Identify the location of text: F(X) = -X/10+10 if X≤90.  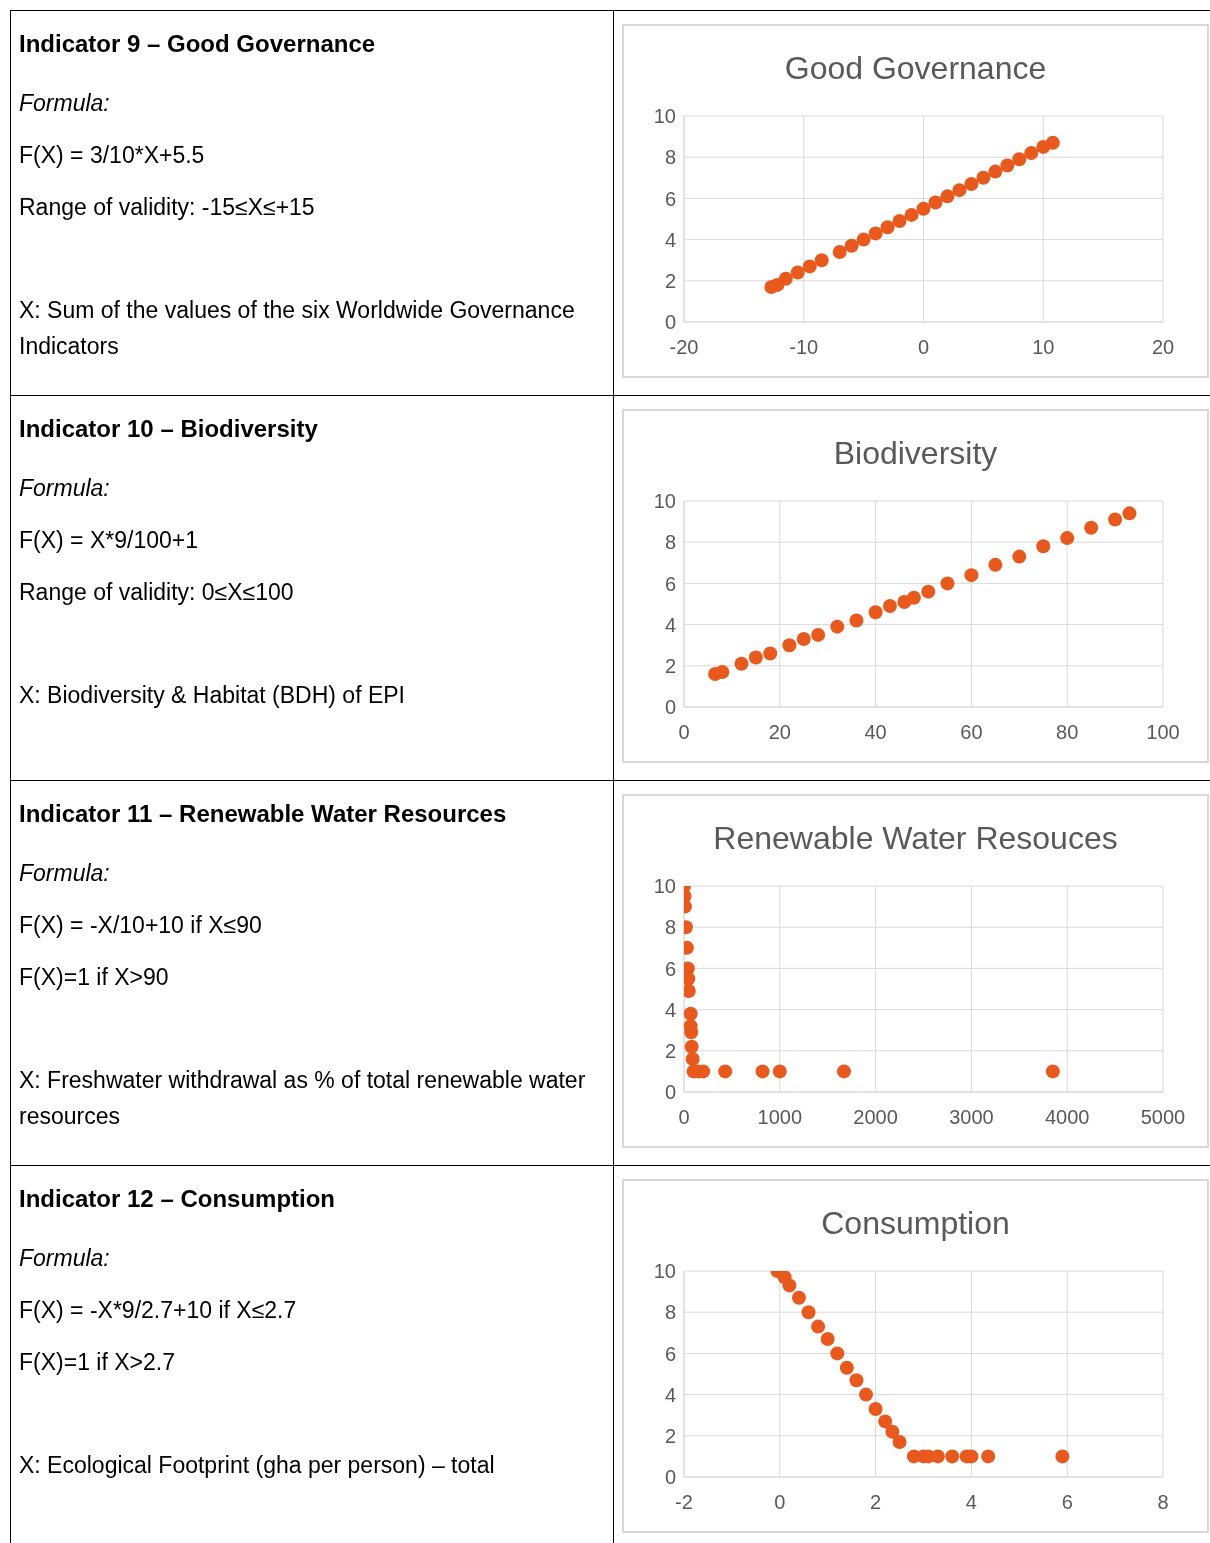
(141, 925).